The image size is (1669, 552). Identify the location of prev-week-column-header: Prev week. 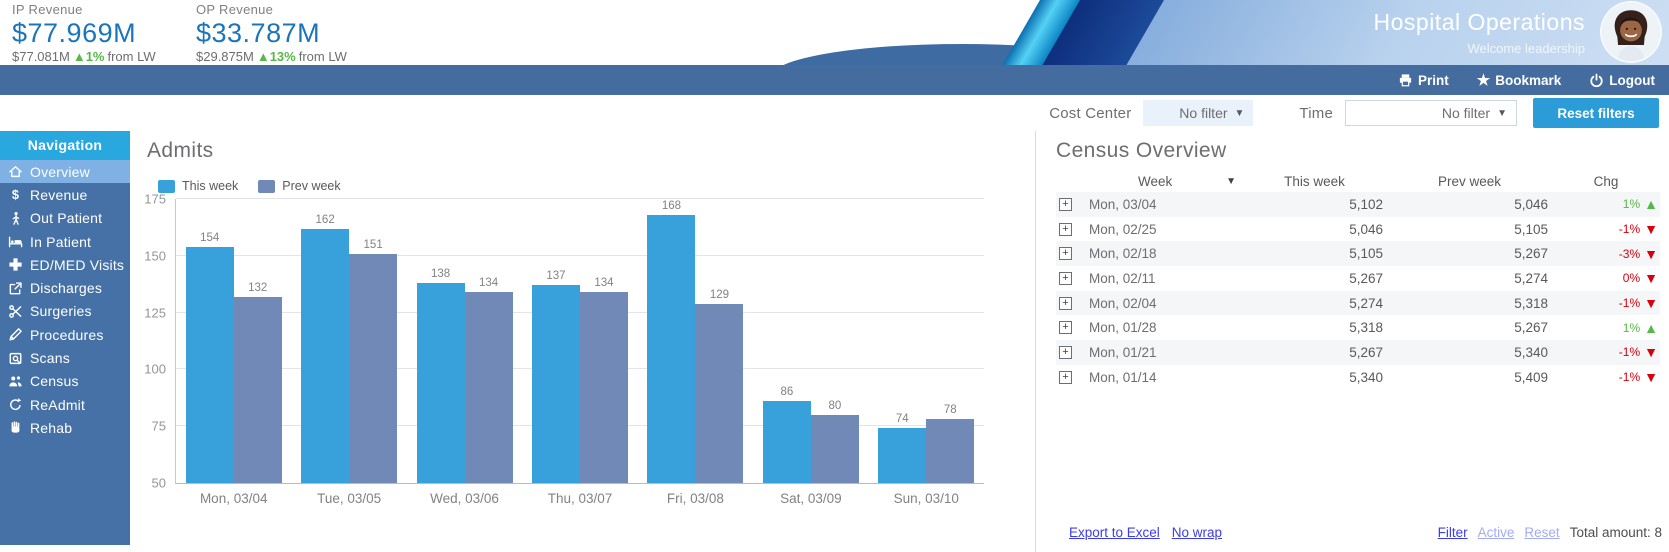
(1469, 181).